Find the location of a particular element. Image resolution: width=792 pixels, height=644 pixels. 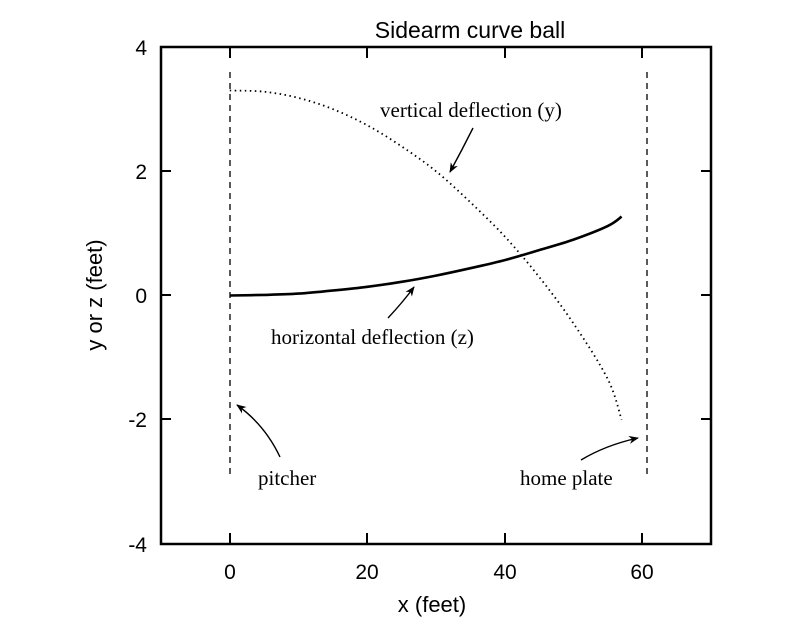

y-tick-label: 2 is located at coordinates (141, 172).